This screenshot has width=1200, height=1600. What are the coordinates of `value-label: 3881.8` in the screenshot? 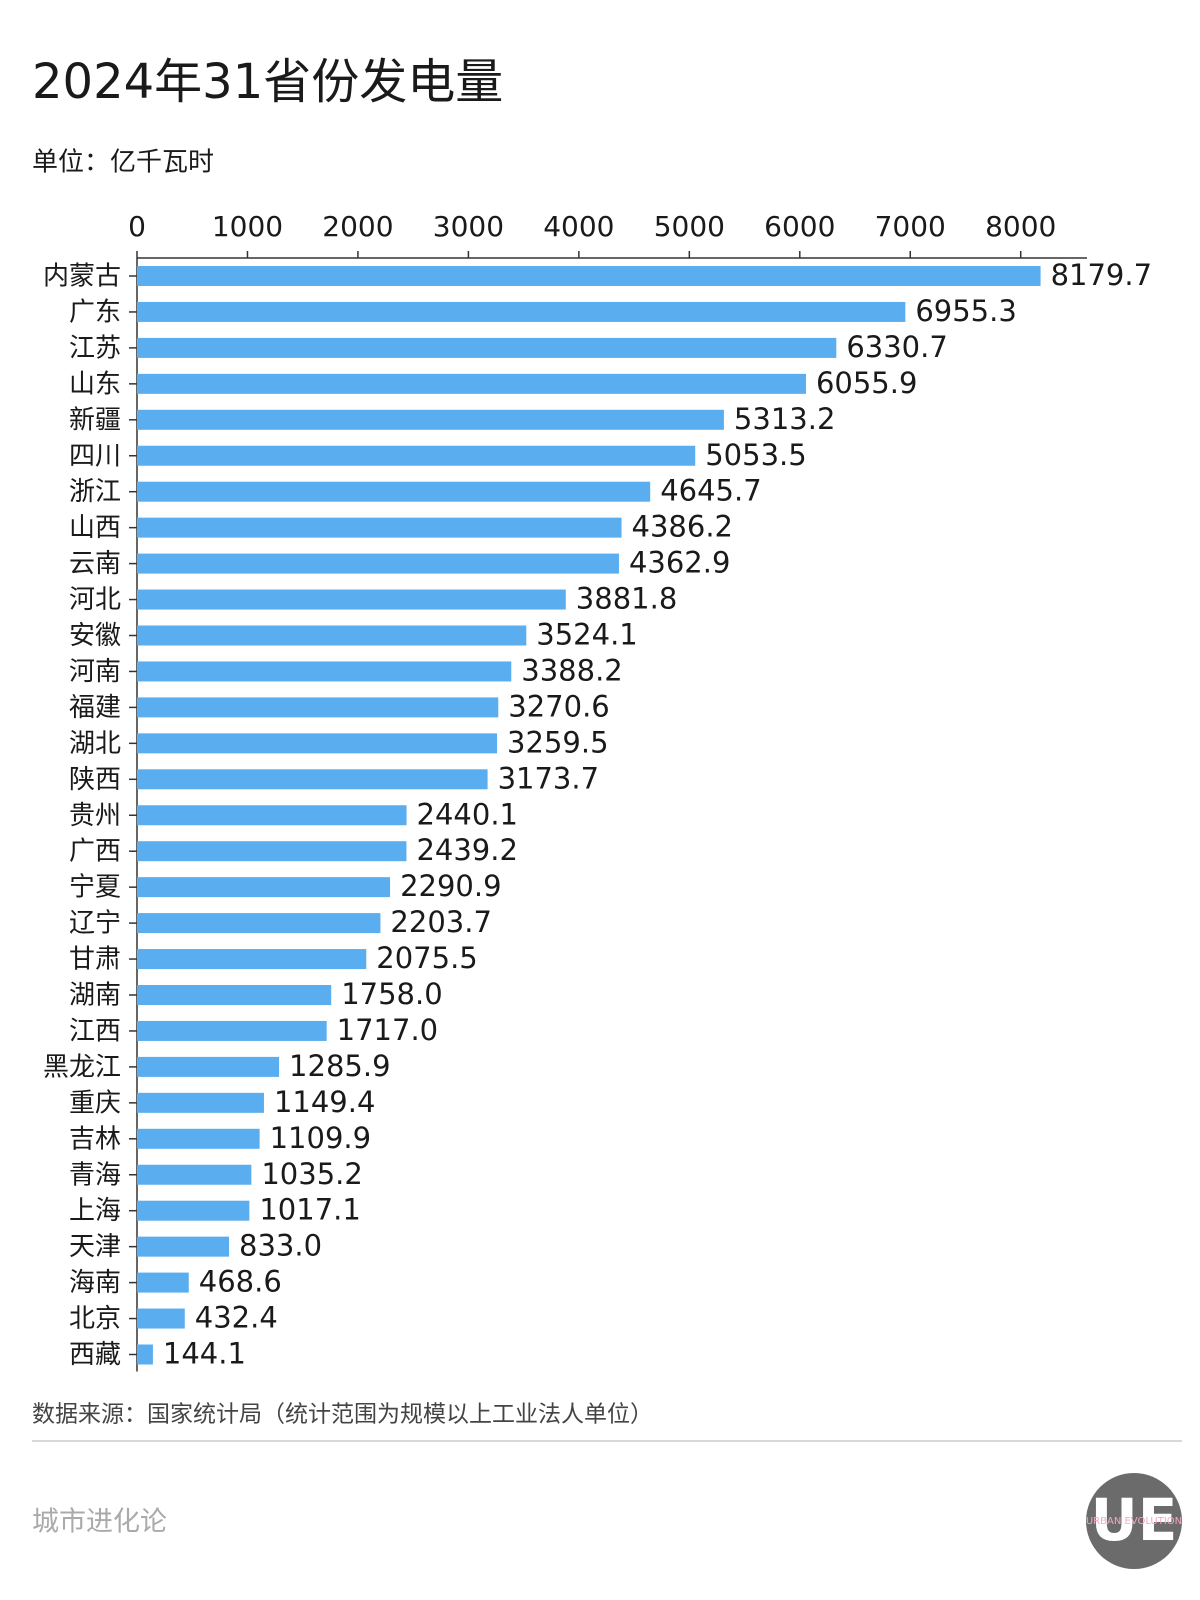 It's located at (626, 599).